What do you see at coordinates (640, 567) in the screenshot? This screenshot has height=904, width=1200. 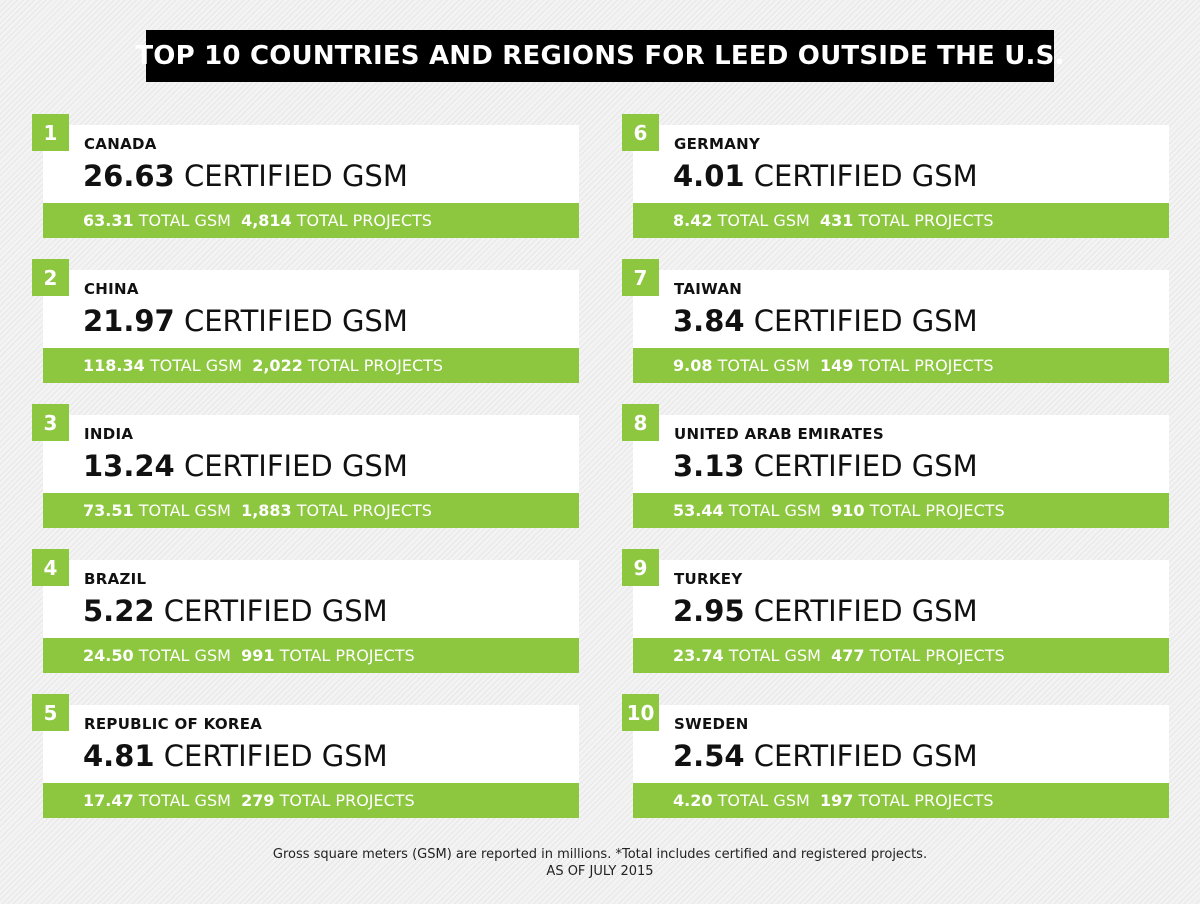 I see `rank-badge: 9` at bounding box center [640, 567].